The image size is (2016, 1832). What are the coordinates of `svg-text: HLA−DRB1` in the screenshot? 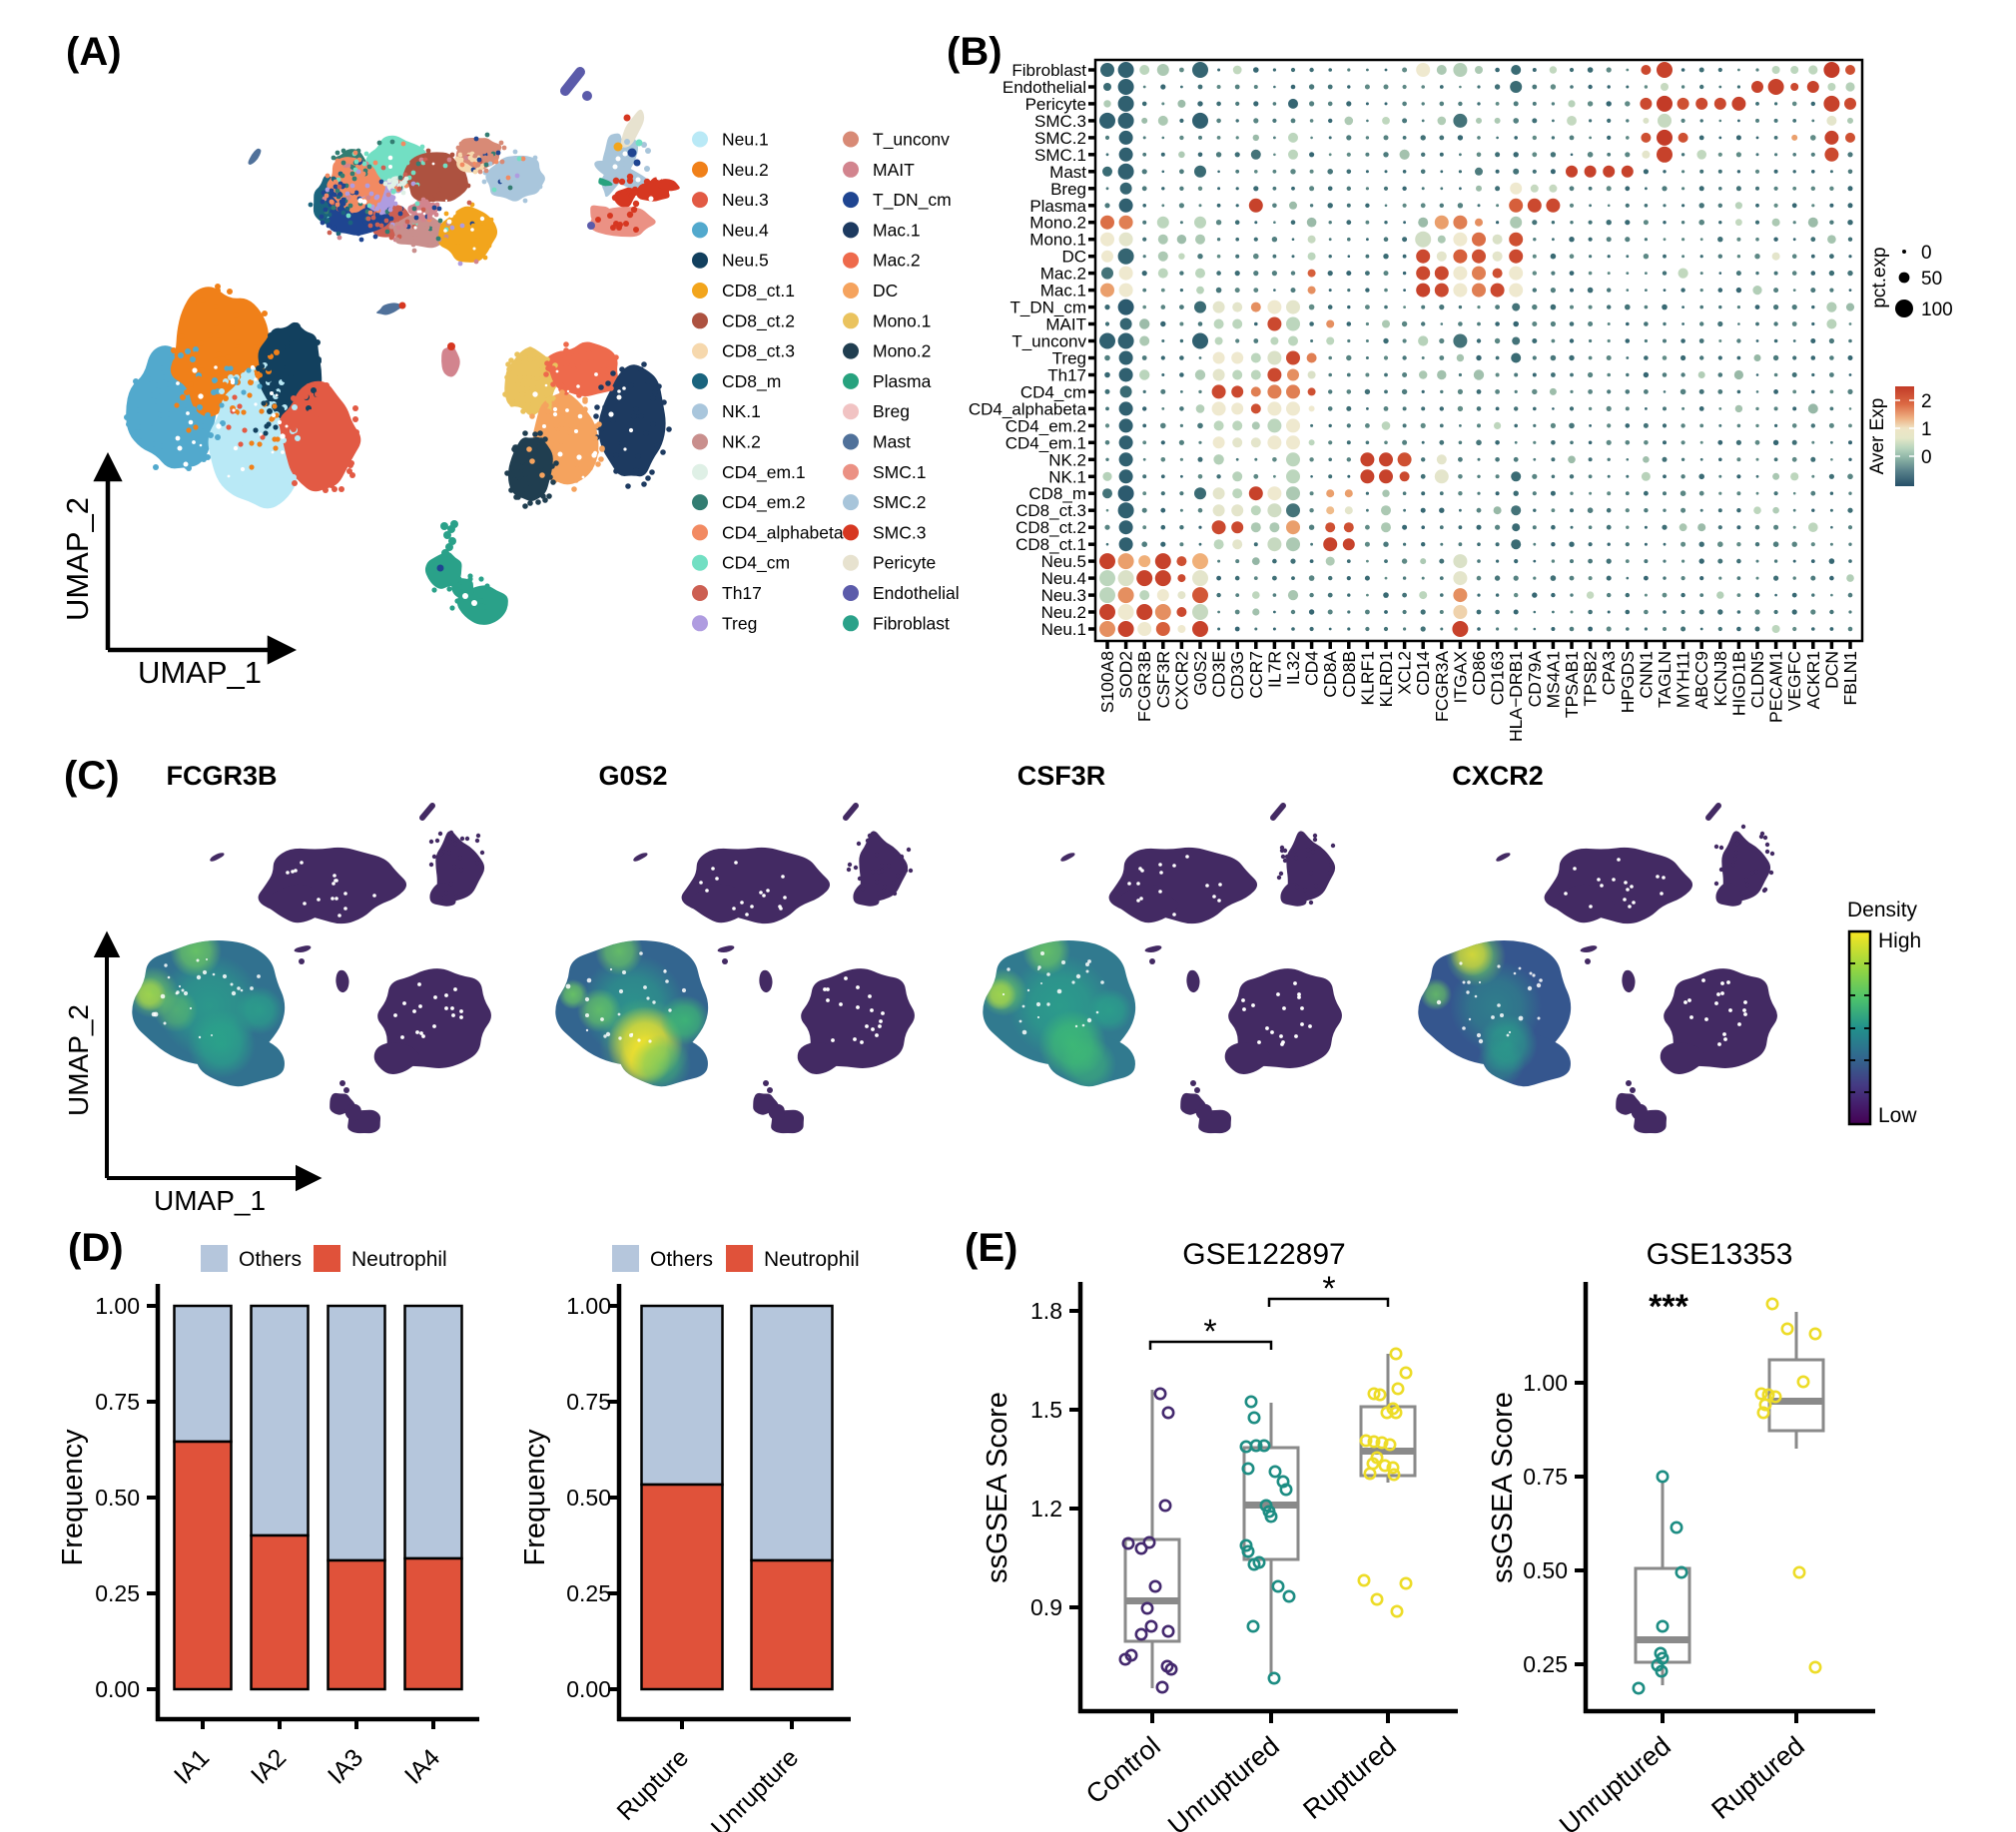 It's located at (1516, 696).